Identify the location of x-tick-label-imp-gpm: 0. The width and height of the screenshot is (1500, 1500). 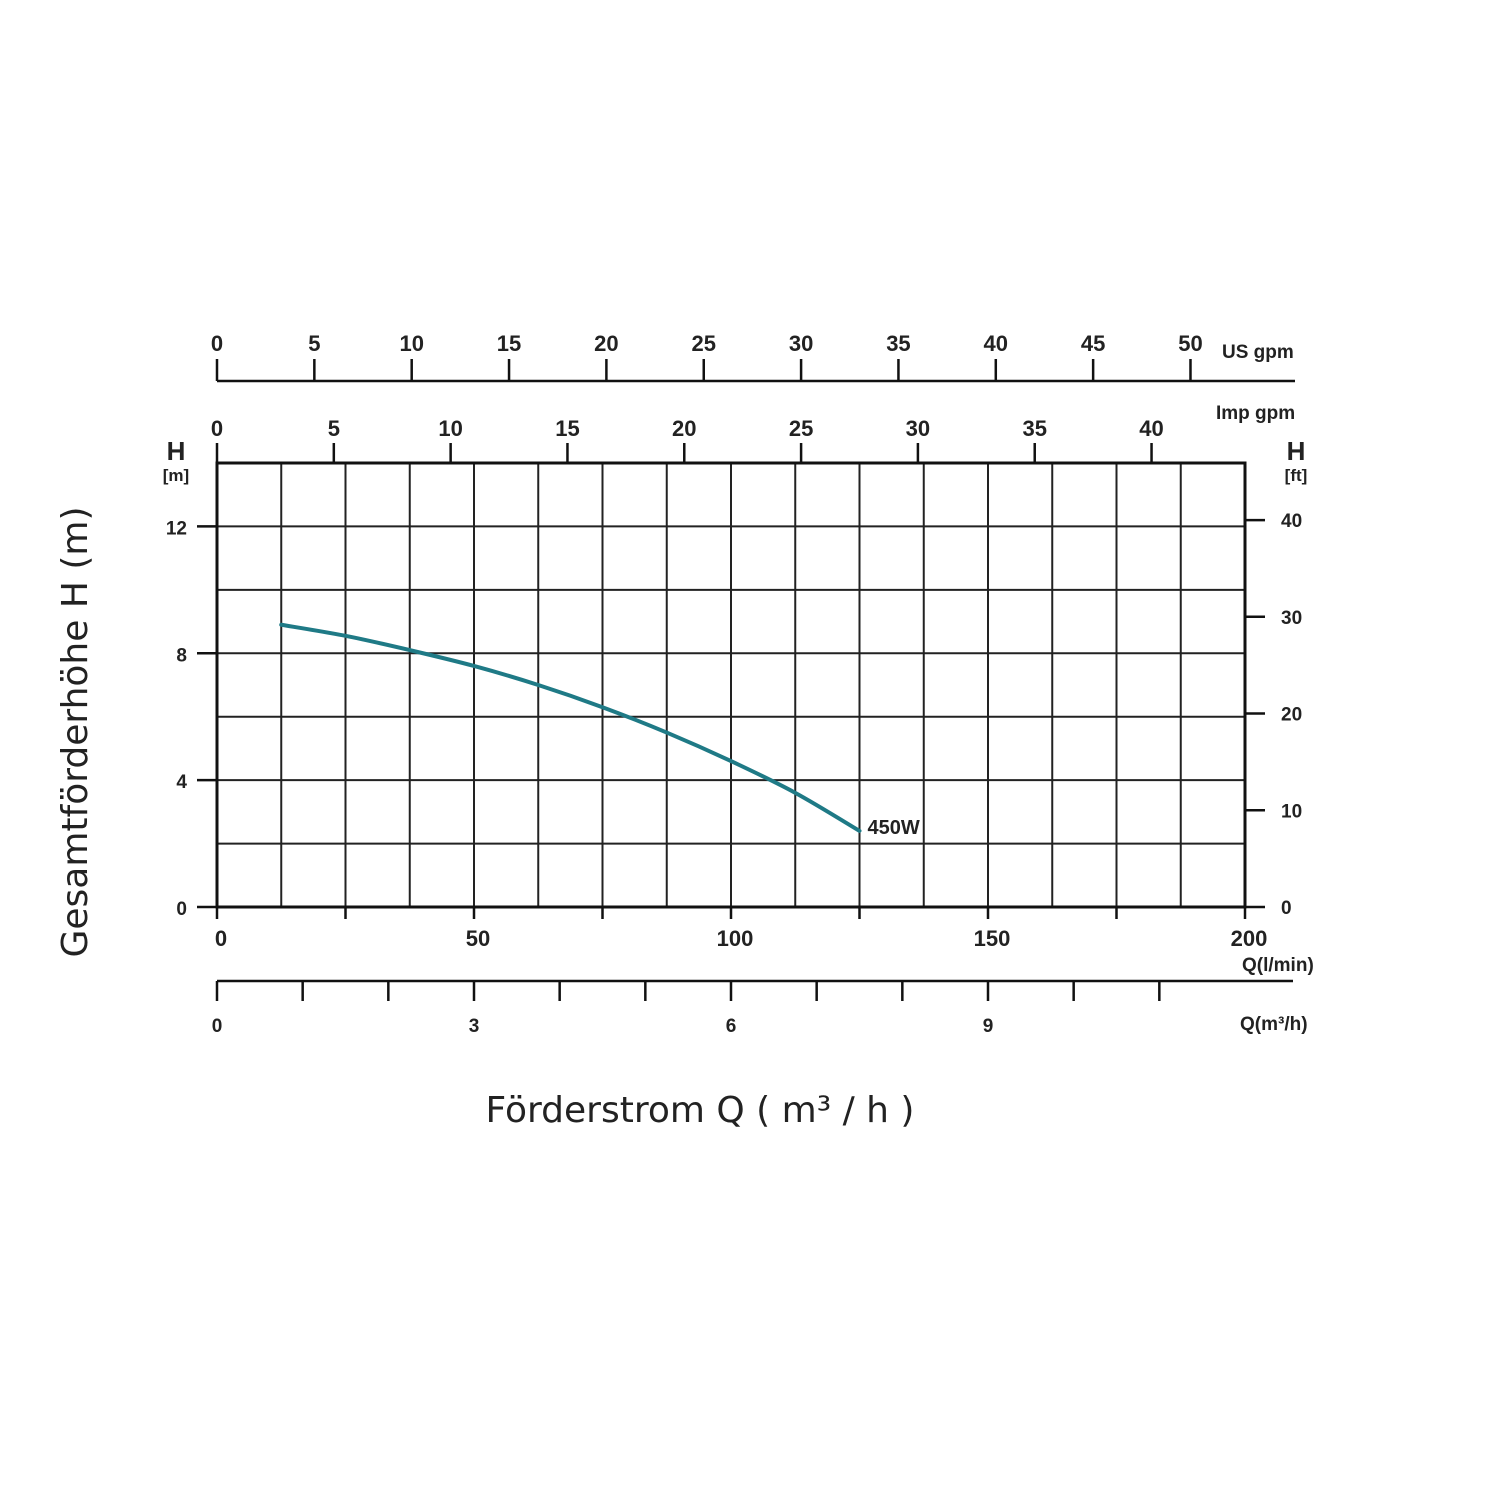
(217, 428).